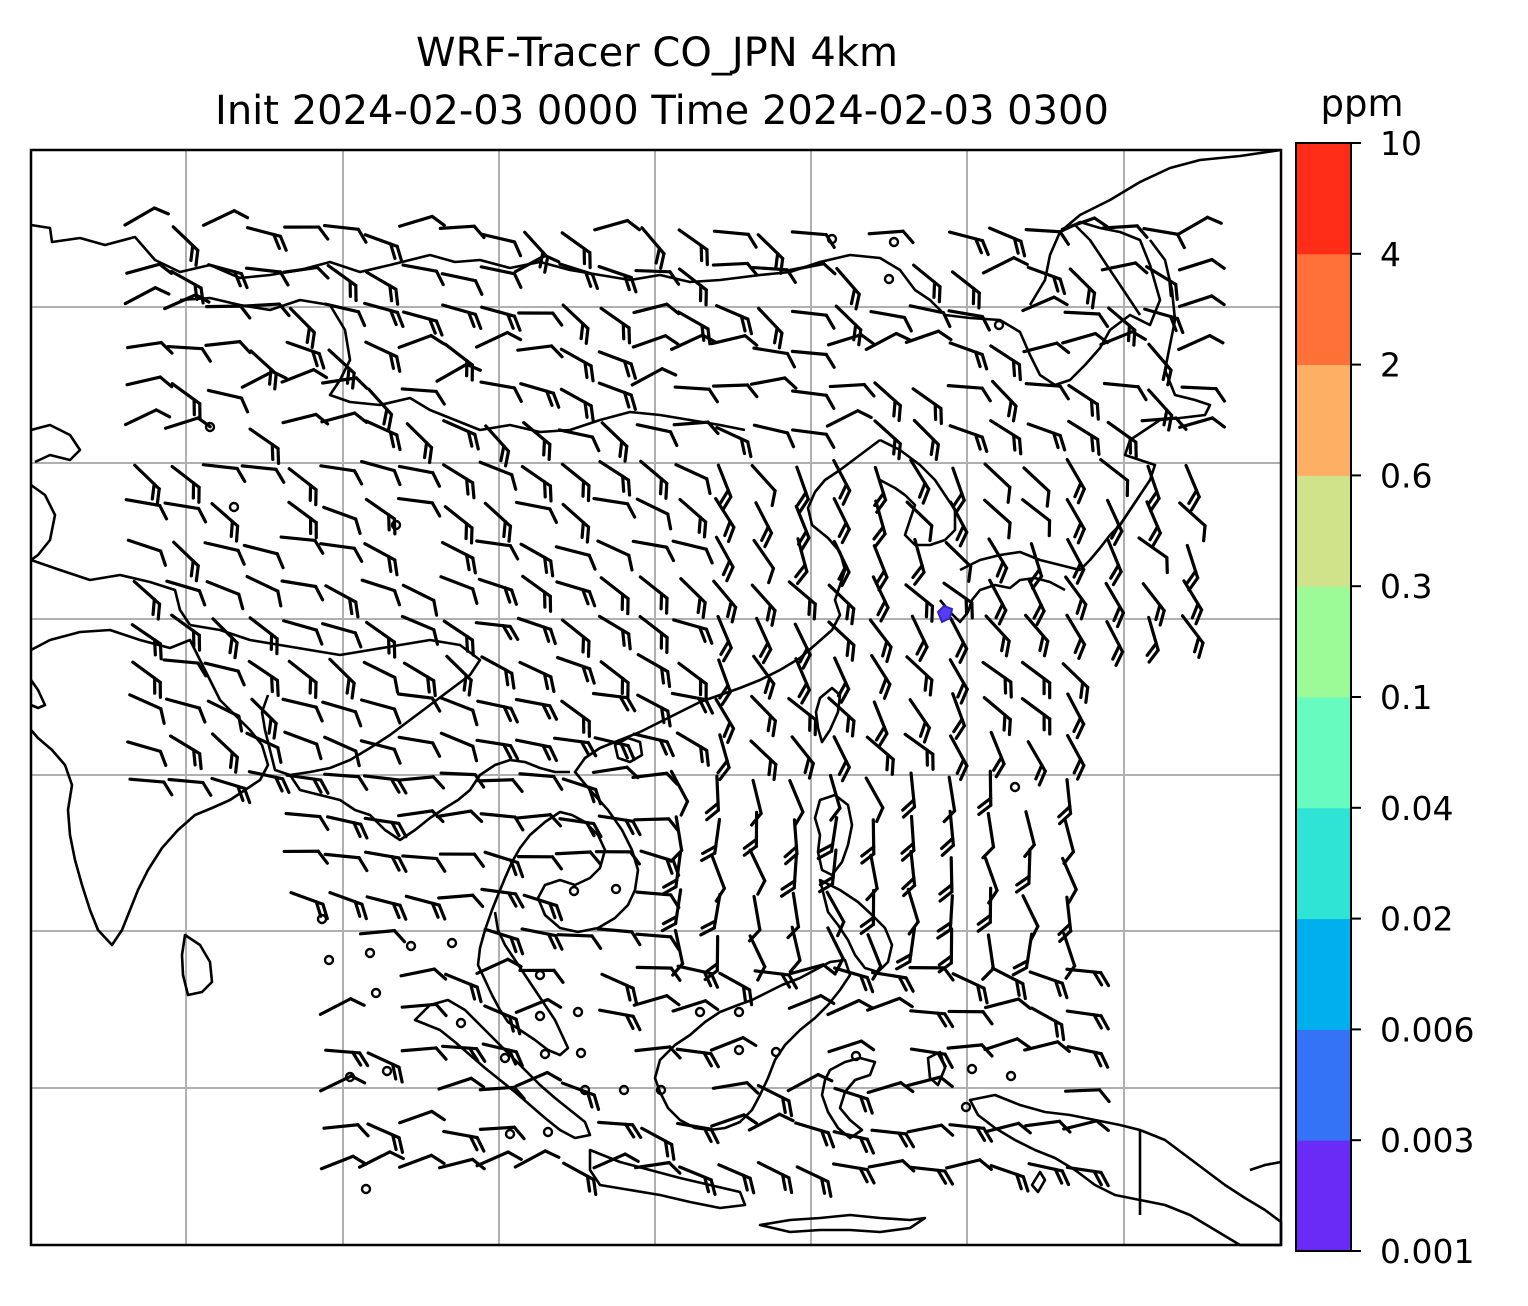 The width and height of the screenshot is (1528, 1306). Describe the element at coordinates (1390, 254) in the screenshot. I see `colorbar-tick-label: 4` at that location.